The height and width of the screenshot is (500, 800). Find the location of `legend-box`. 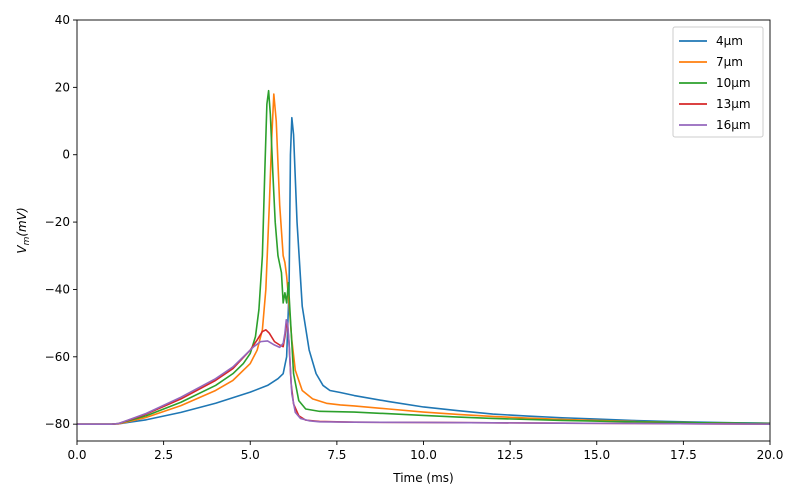

legend-box is located at coordinates (718, 82).